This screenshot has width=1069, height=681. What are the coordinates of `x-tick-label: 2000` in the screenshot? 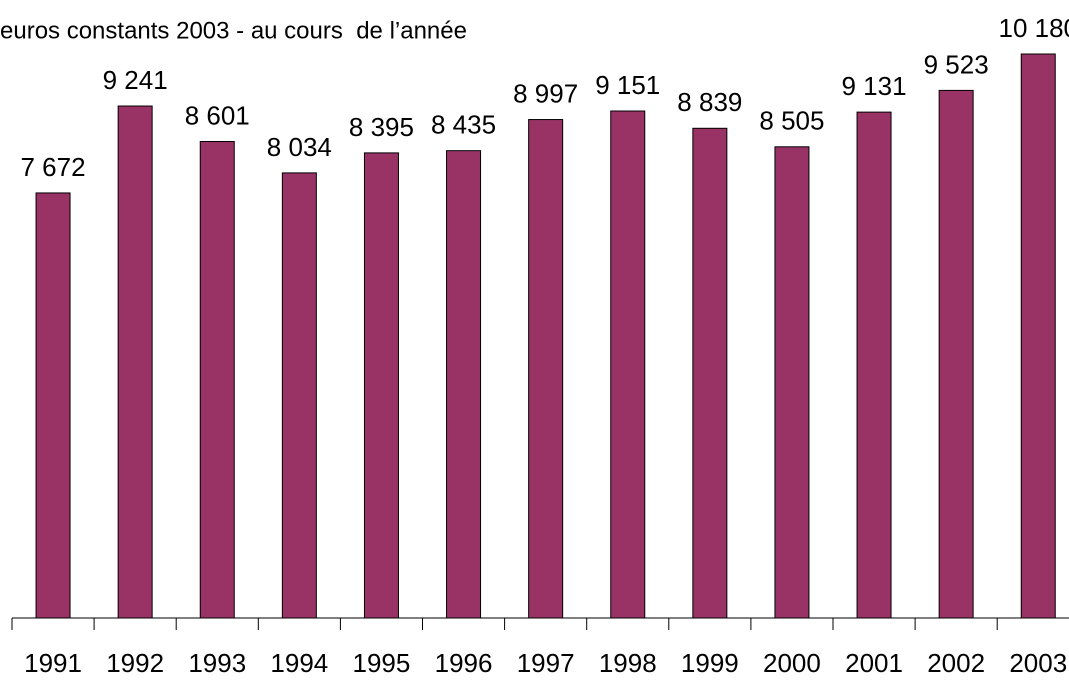 It's located at (792, 663).